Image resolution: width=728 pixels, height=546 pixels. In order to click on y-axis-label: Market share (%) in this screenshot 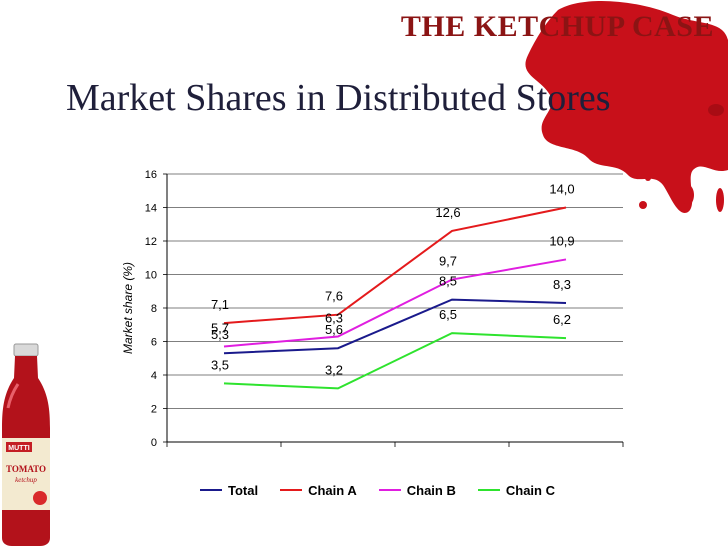, I will do `click(128, 308)`.